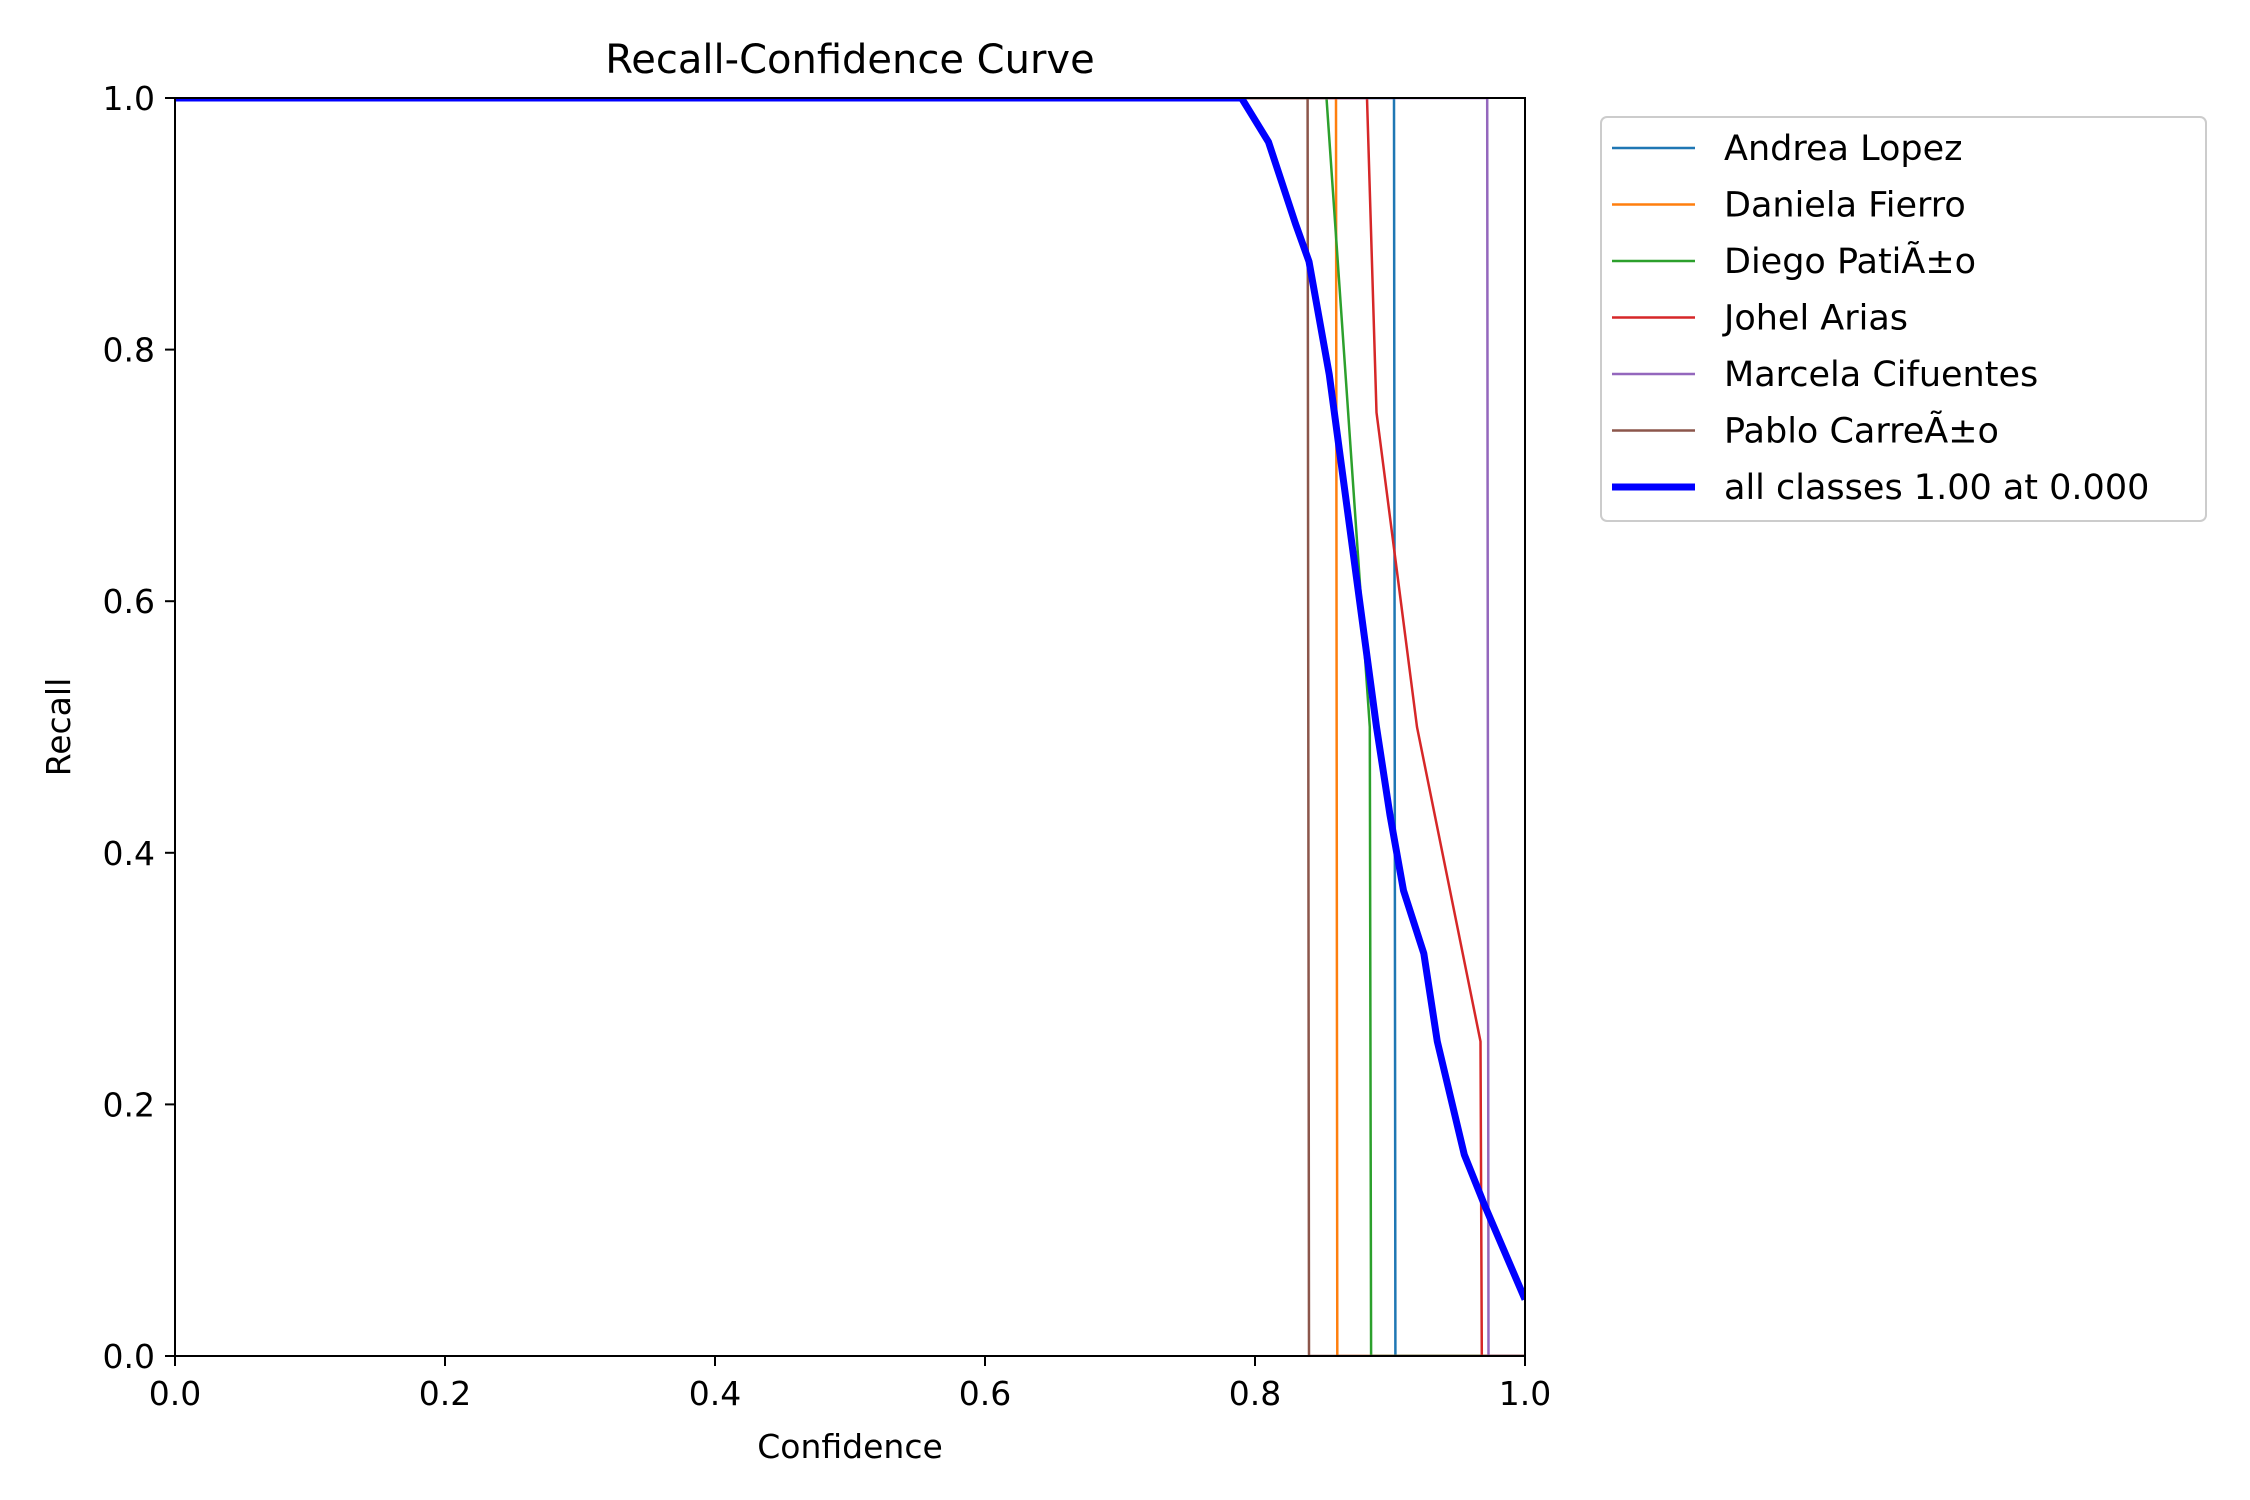 This screenshot has width=2250, height=1500. What do you see at coordinates (445, 1393) in the screenshot?
I see `x-tick-label: 0.2` at bounding box center [445, 1393].